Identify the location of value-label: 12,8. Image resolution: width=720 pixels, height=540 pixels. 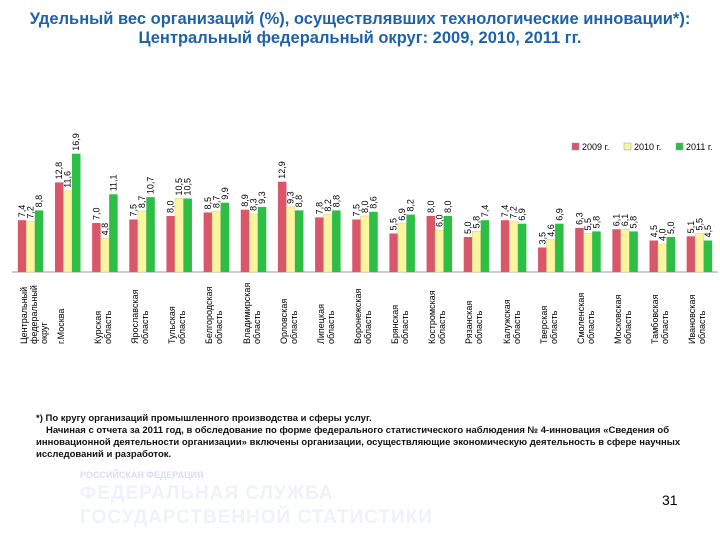
(59, 171).